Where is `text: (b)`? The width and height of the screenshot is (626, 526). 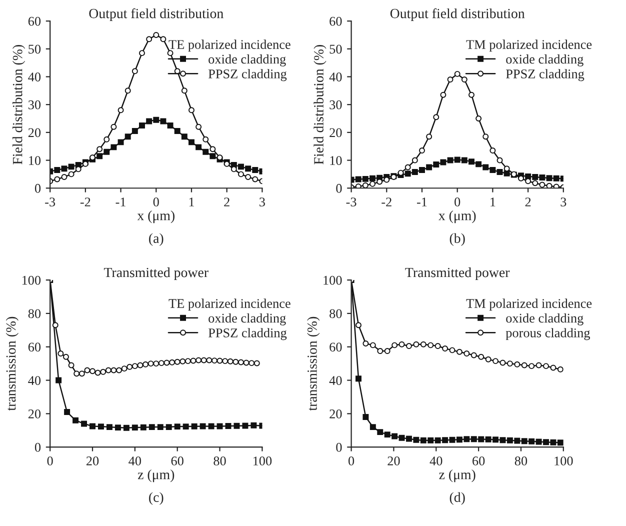 text: (b) is located at coordinates (457, 239).